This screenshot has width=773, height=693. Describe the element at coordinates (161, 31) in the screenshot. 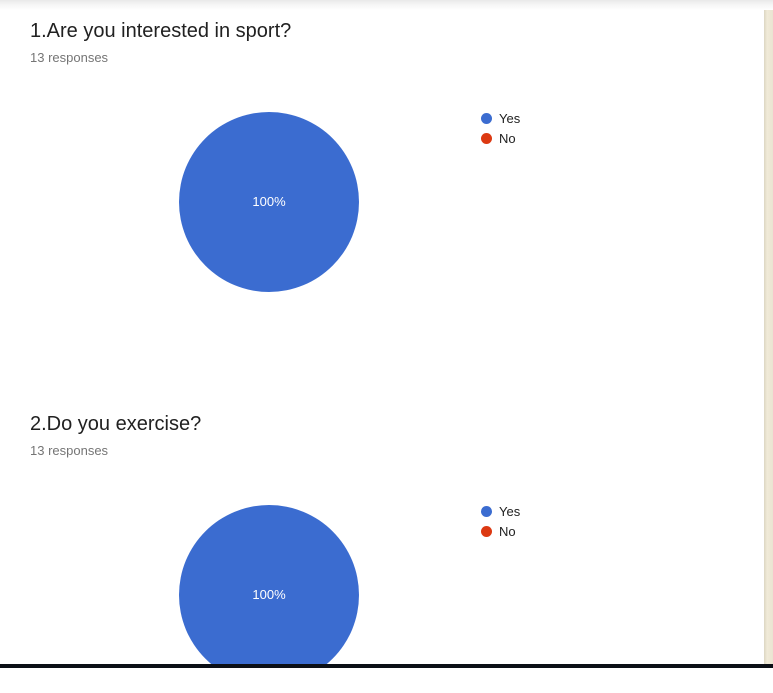

I see `question-title: 1.Are you interested in sport?` at that location.